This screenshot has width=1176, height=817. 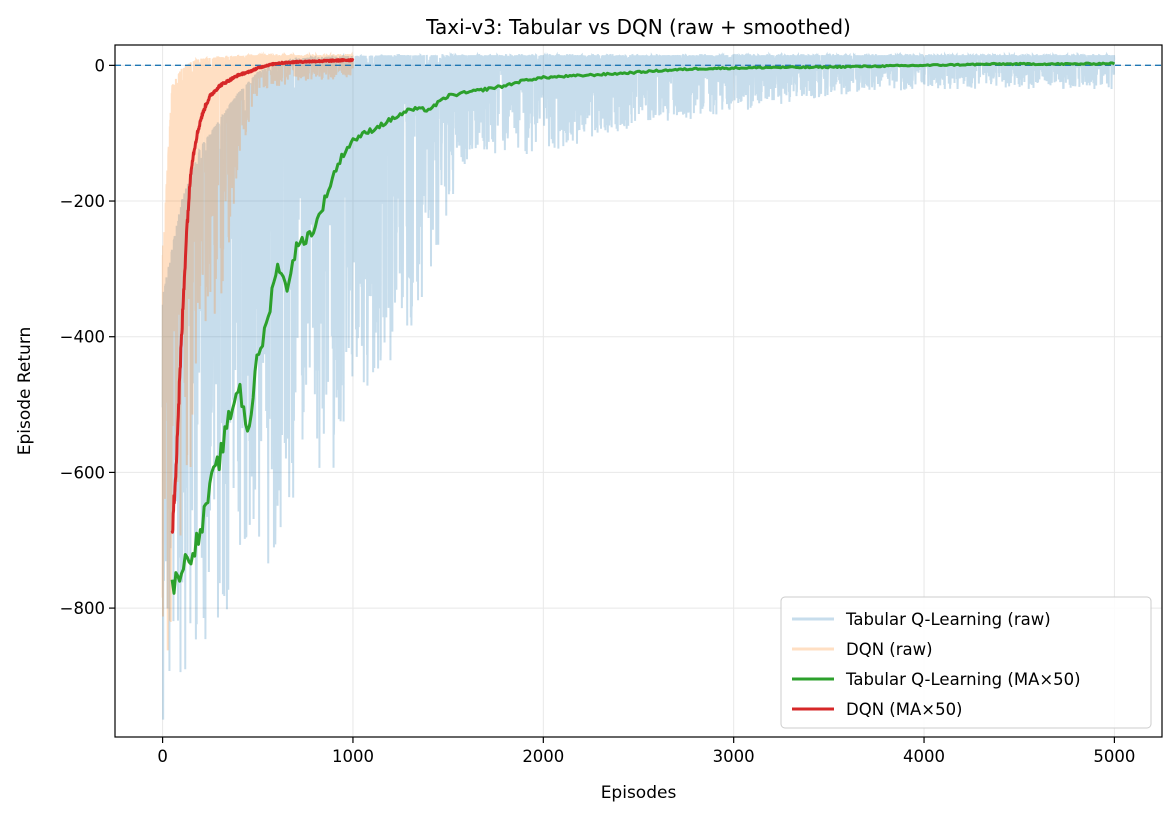 What do you see at coordinates (162, 756) in the screenshot?
I see `x-tick-label: 0` at bounding box center [162, 756].